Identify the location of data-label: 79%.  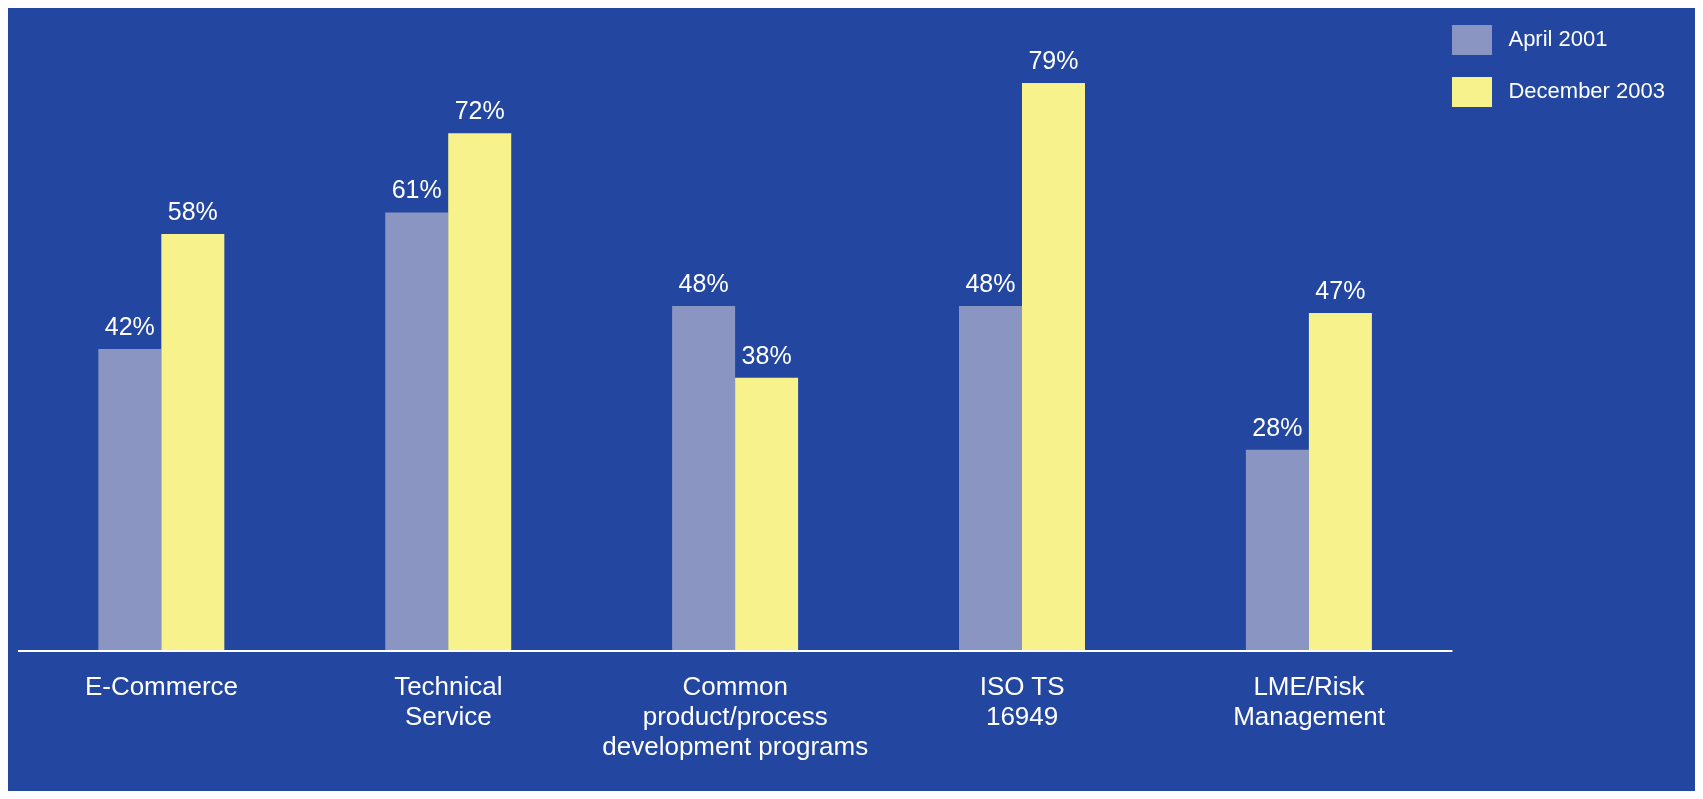
(1053, 60).